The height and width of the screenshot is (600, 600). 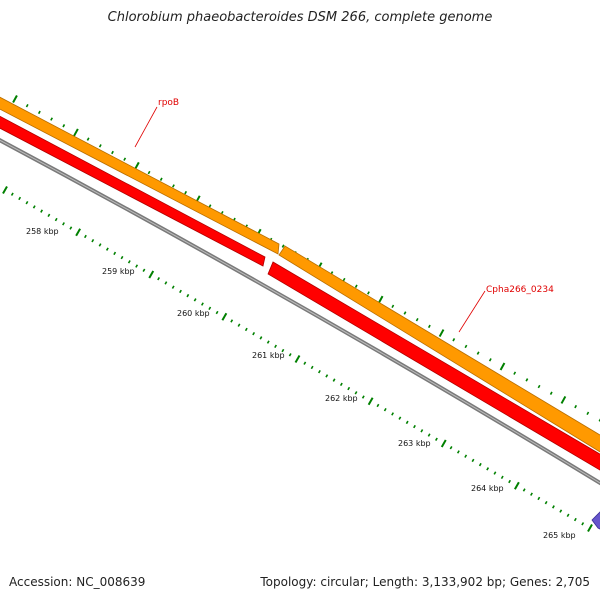 What do you see at coordinates (487, 488) in the screenshot?
I see `scale-label: 264 kbp` at bounding box center [487, 488].